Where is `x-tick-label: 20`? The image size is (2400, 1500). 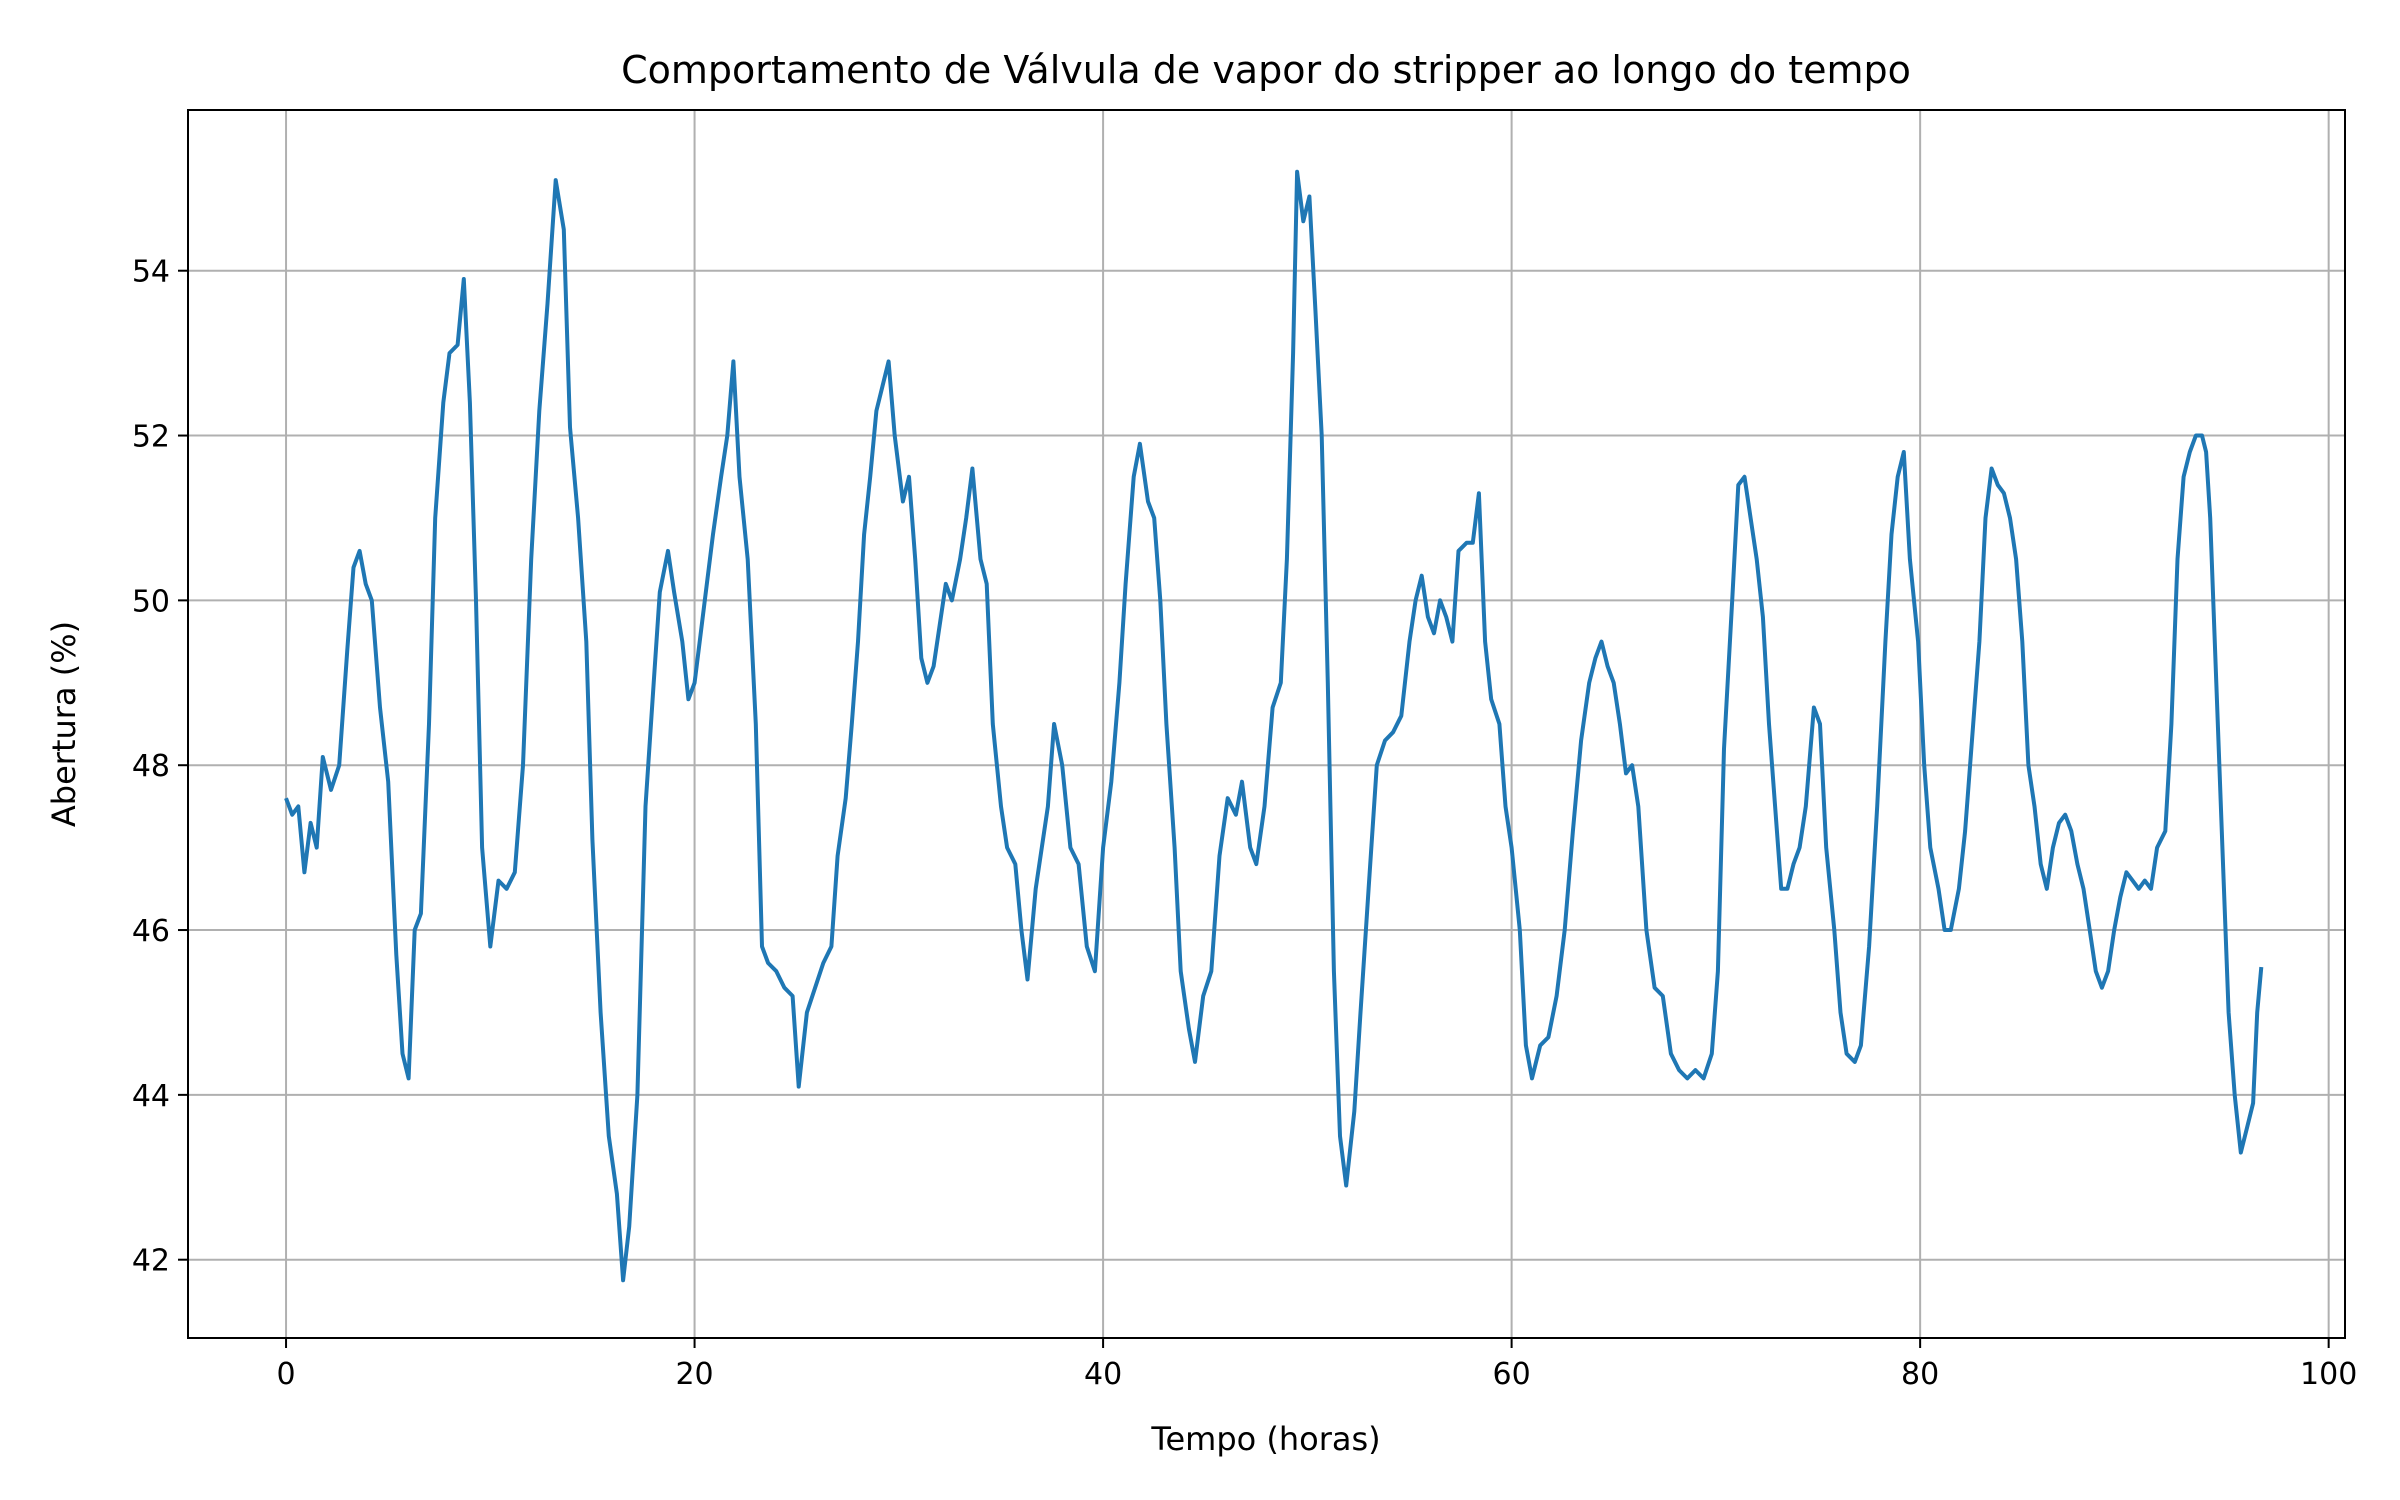
x-tick-label: 20 is located at coordinates (694, 1374).